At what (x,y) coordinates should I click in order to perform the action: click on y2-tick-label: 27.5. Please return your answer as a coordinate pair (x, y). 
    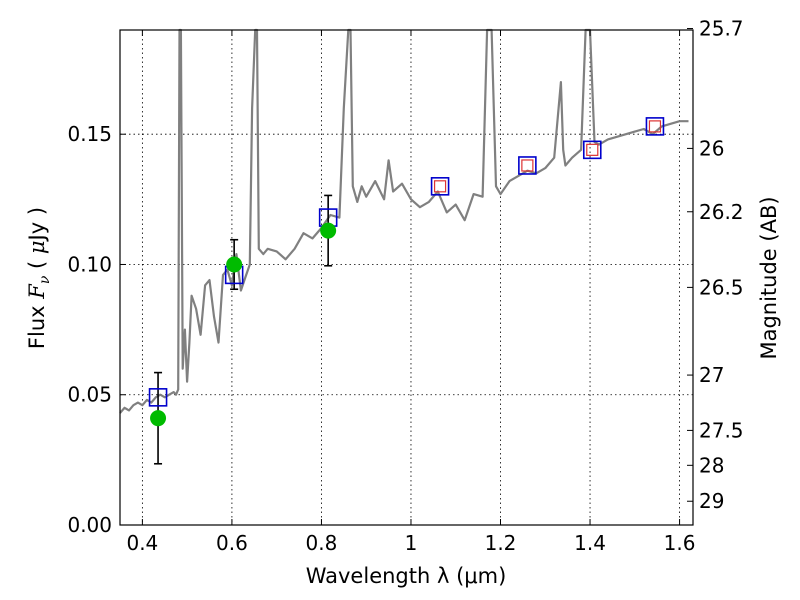
    Looking at the image, I should click on (721, 430).